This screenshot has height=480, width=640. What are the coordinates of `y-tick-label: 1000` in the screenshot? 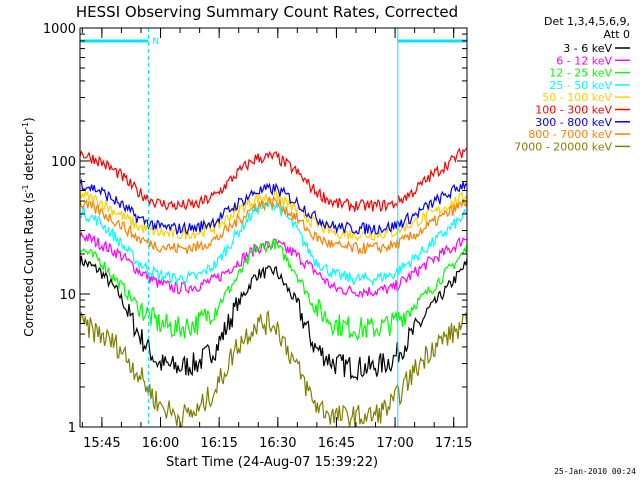 It's located at (59, 29).